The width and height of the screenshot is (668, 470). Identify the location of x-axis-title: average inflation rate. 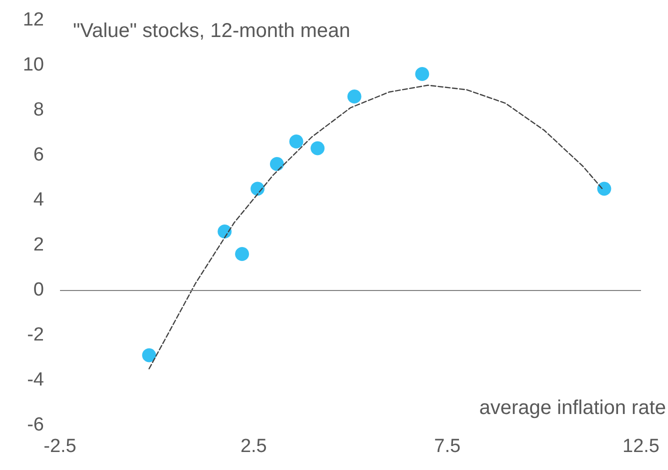
(572, 408).